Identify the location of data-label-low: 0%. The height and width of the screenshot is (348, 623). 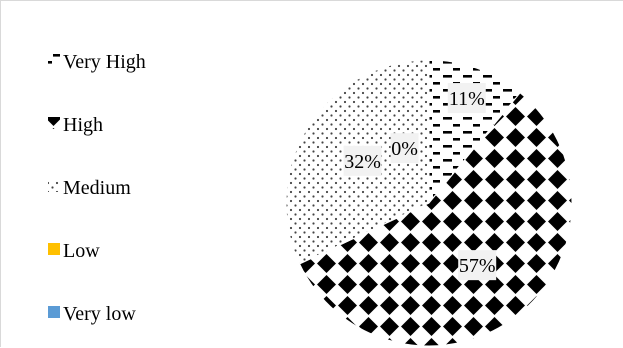
(404, 148).